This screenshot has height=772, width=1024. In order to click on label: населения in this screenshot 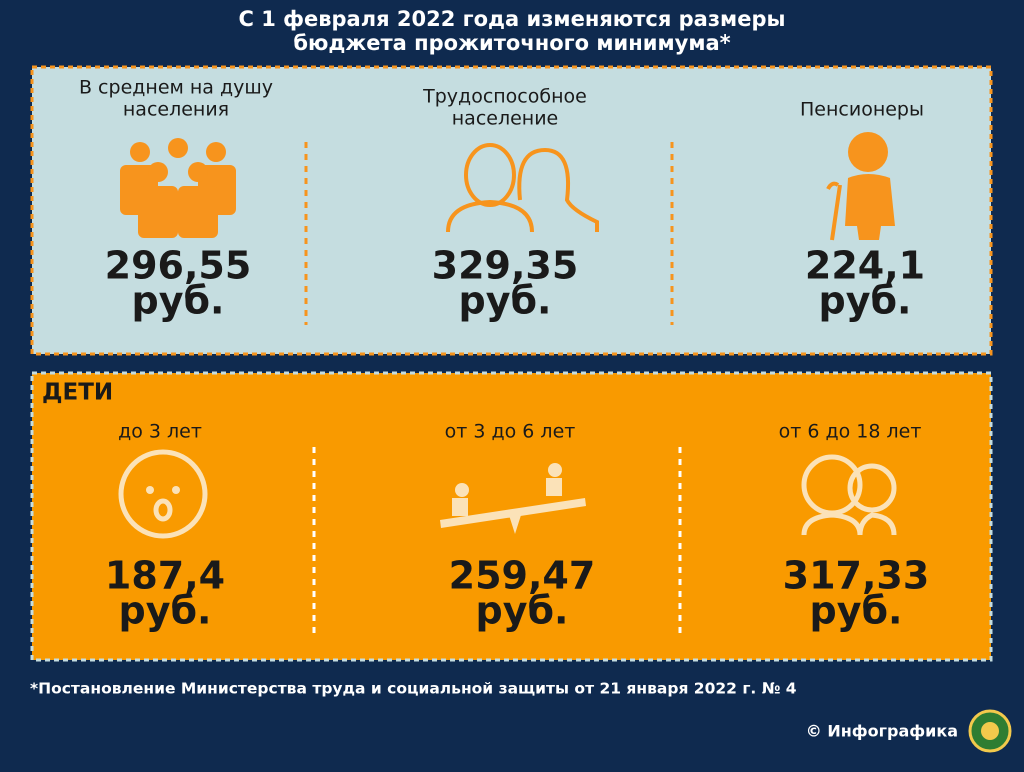, I will do `click(176, 110)`.